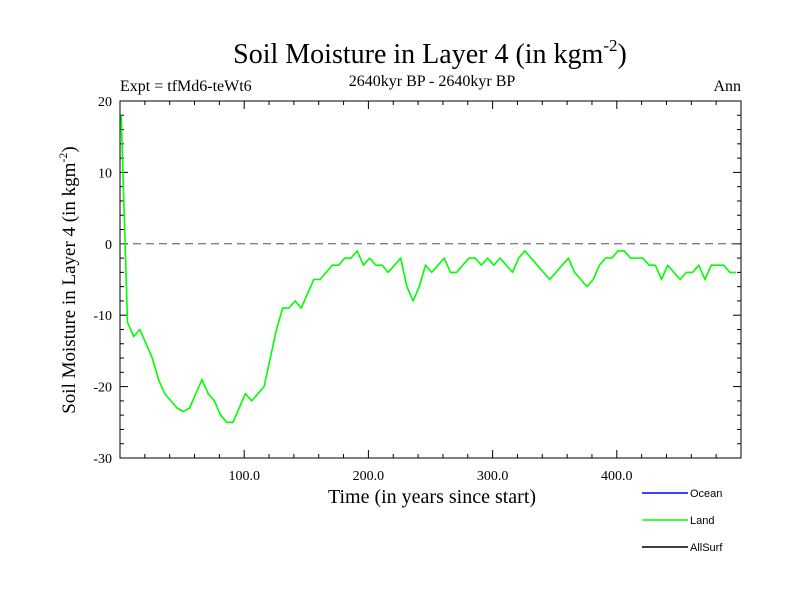  What do you see at coordinates (186, 86) in the screenshot?
I see `experiment-label: Expt = tfMd6-teWt6` at bounding box center [186, 86].